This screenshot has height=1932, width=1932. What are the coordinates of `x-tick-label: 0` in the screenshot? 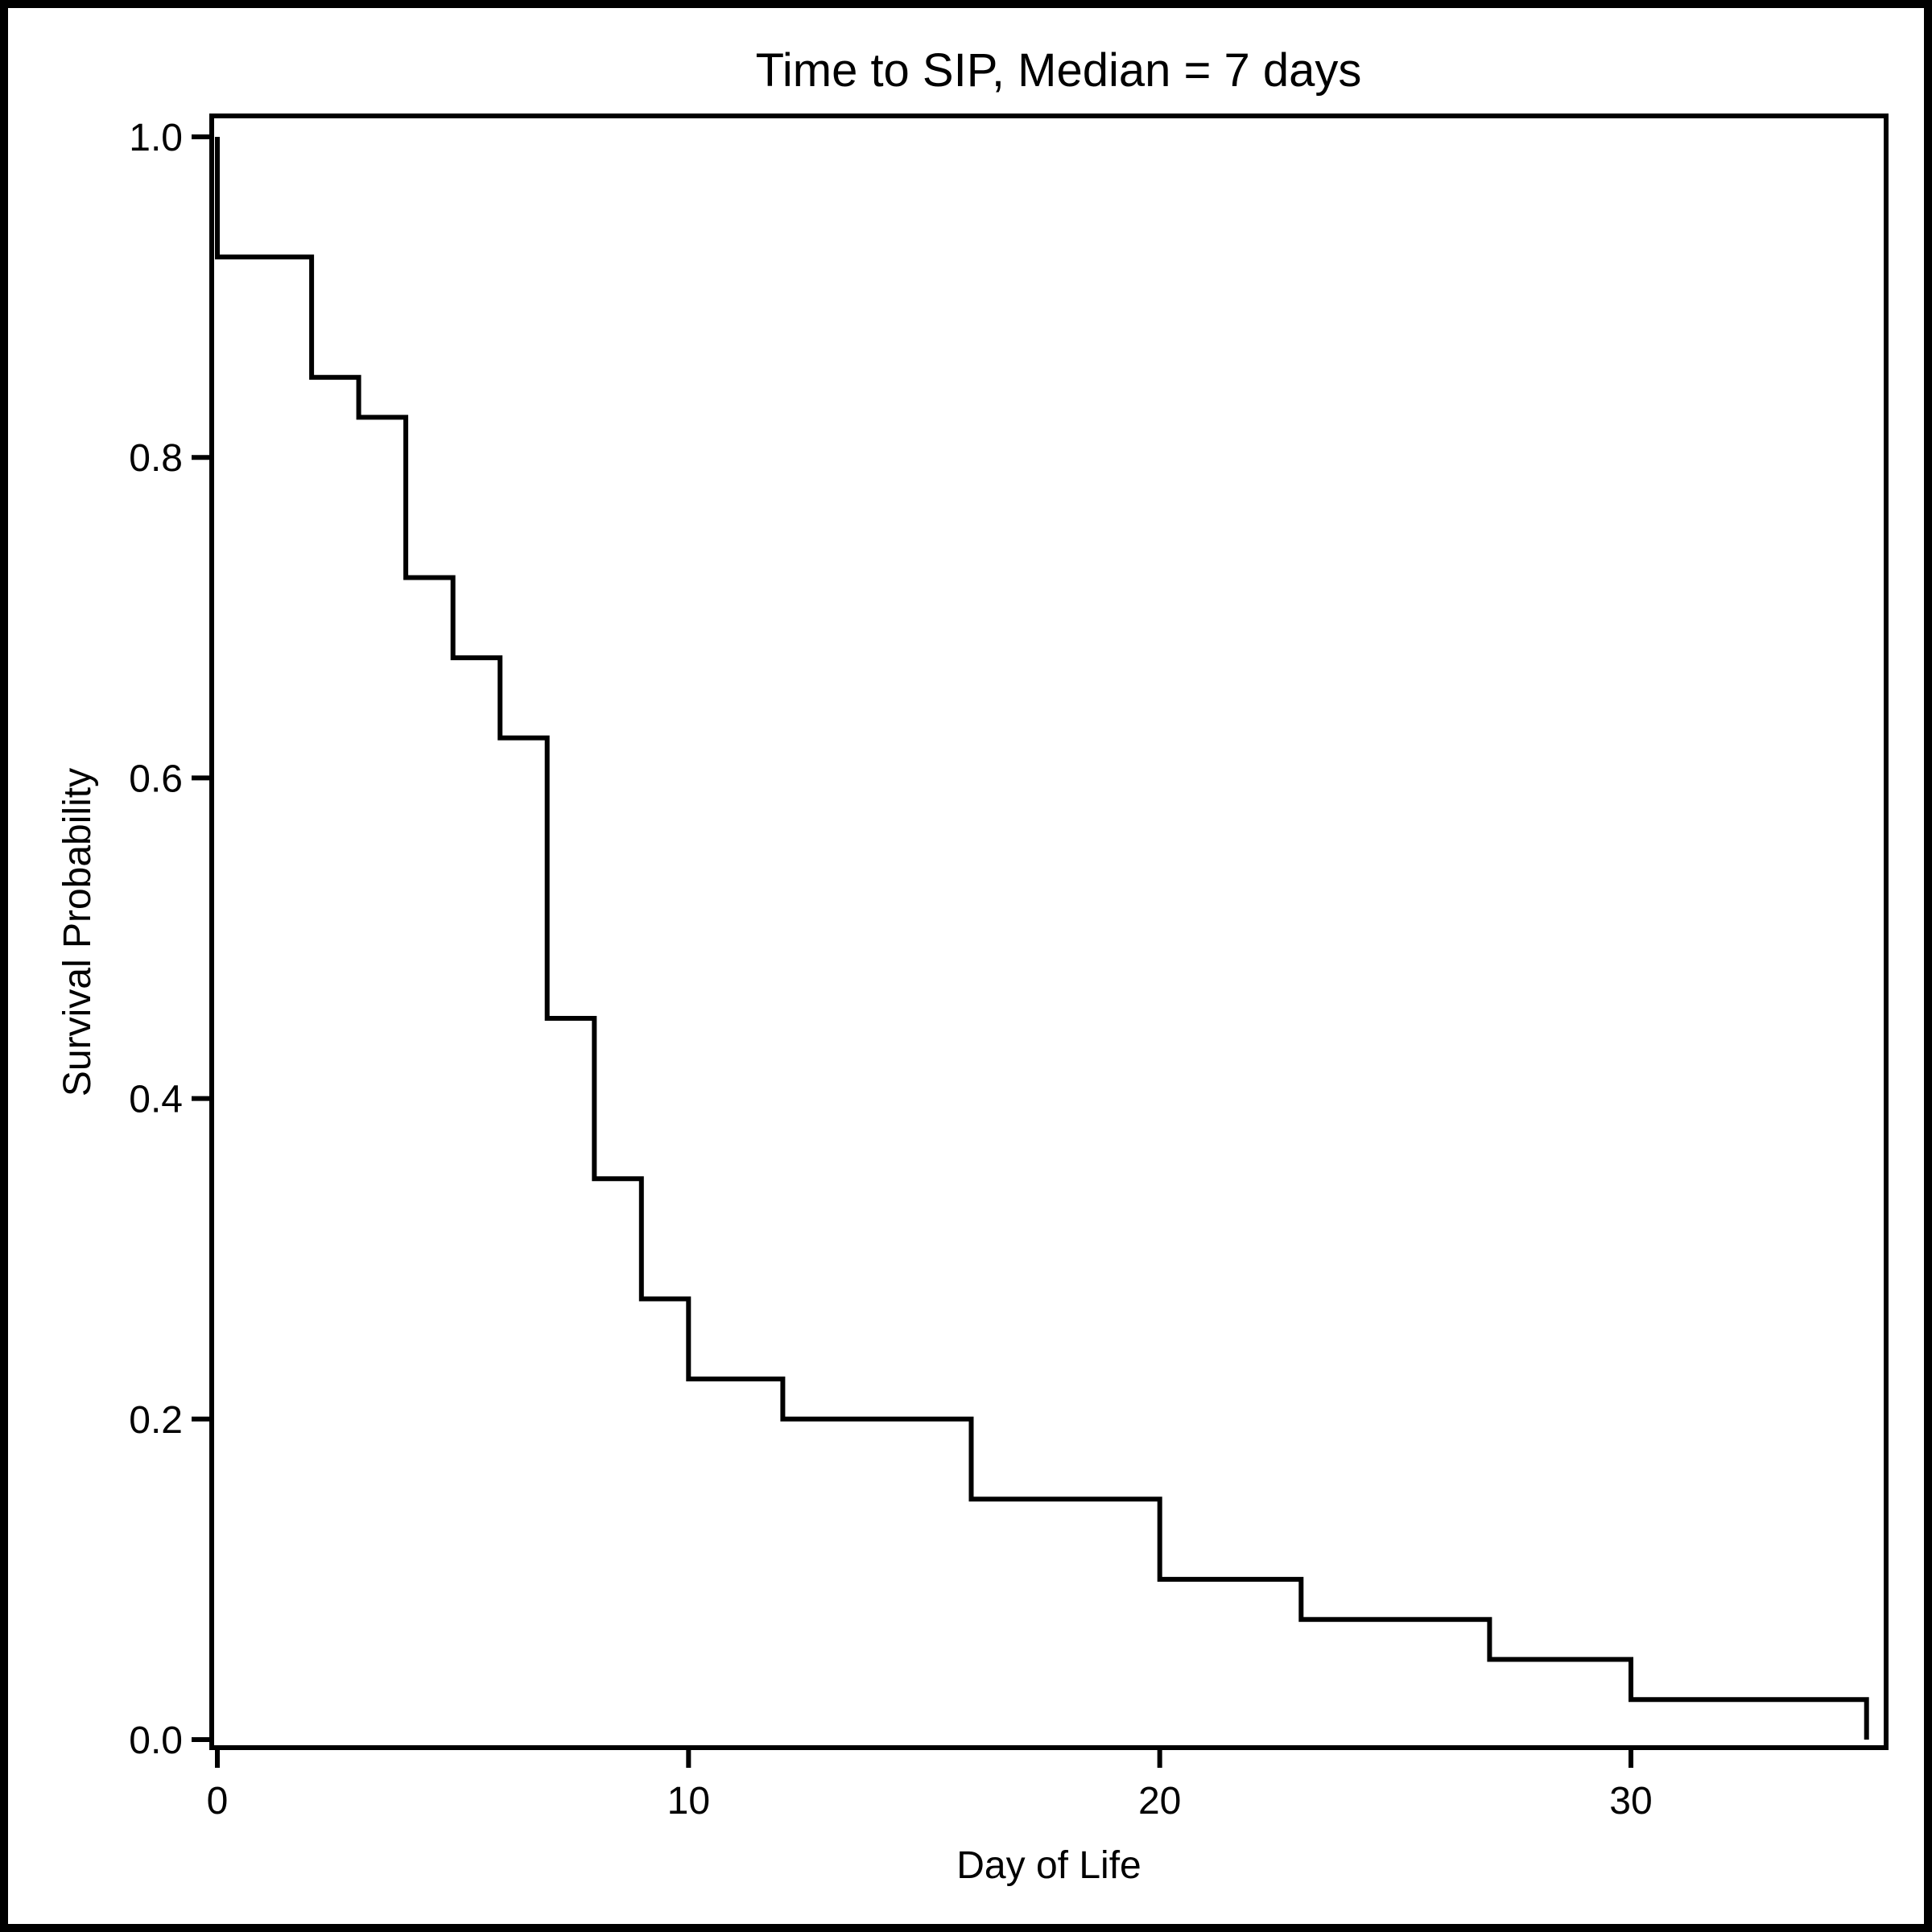 It's located at (218, 1801).